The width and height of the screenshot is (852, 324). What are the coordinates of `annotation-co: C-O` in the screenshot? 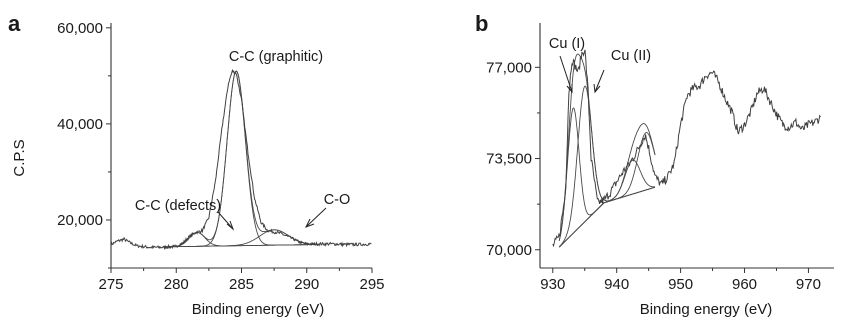 It's located at (337, 200).